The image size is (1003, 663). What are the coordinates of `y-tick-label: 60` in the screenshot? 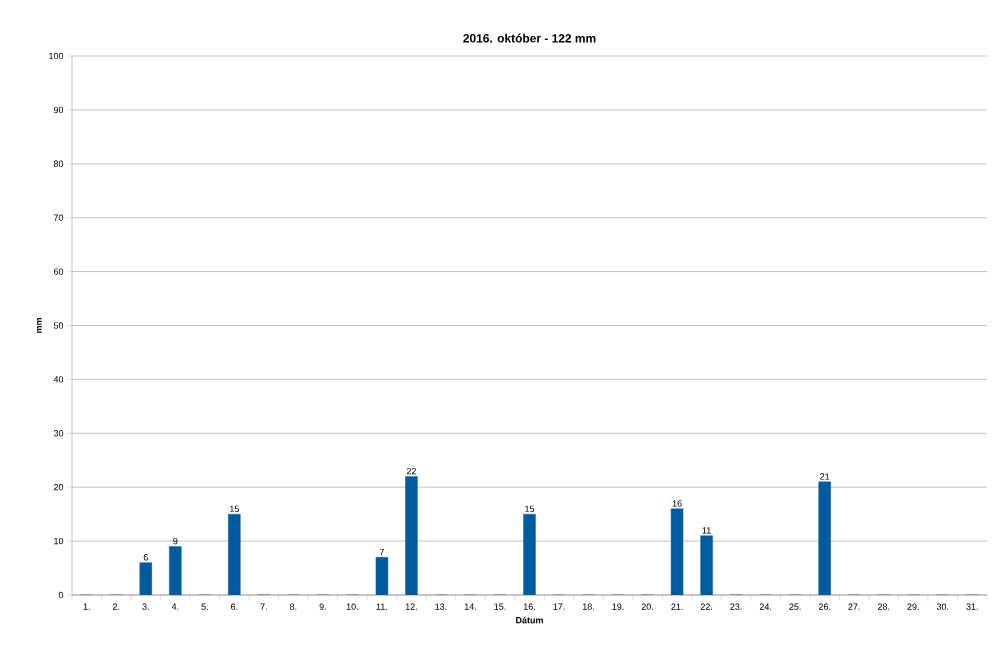 It's located at (58, 271).